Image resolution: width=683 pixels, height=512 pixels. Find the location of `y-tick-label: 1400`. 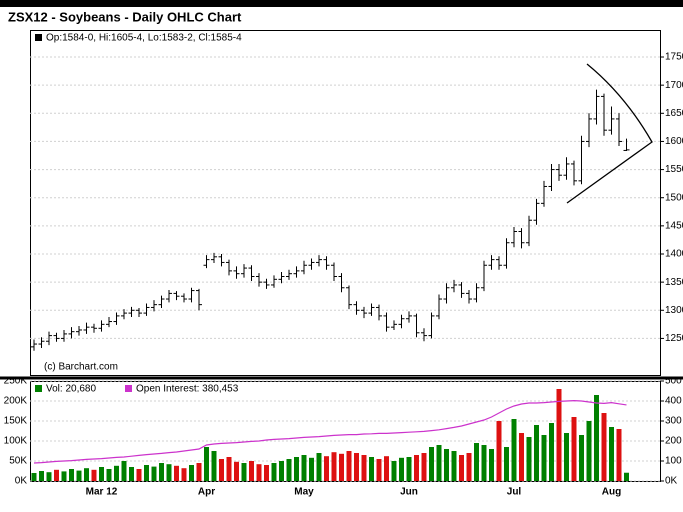

y-tick-label: 1400 is located at coordinates (674, 254).